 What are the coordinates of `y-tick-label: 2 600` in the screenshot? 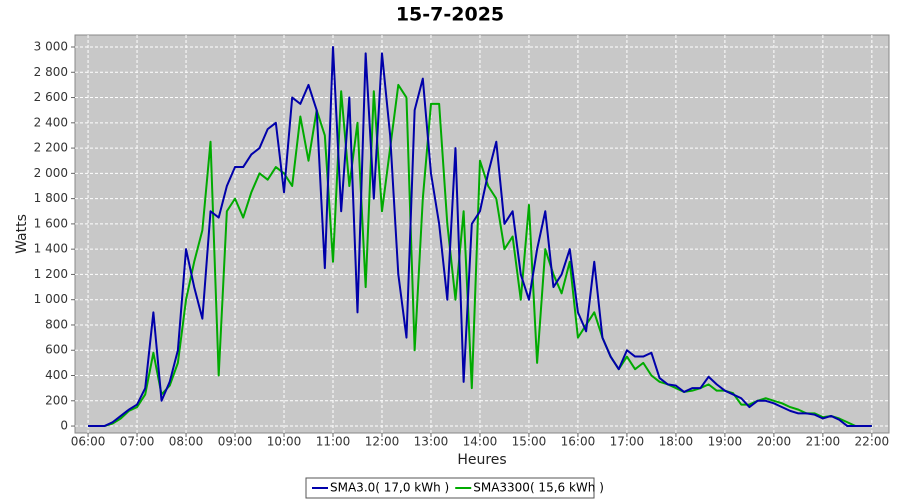 It's located at (51, 97).